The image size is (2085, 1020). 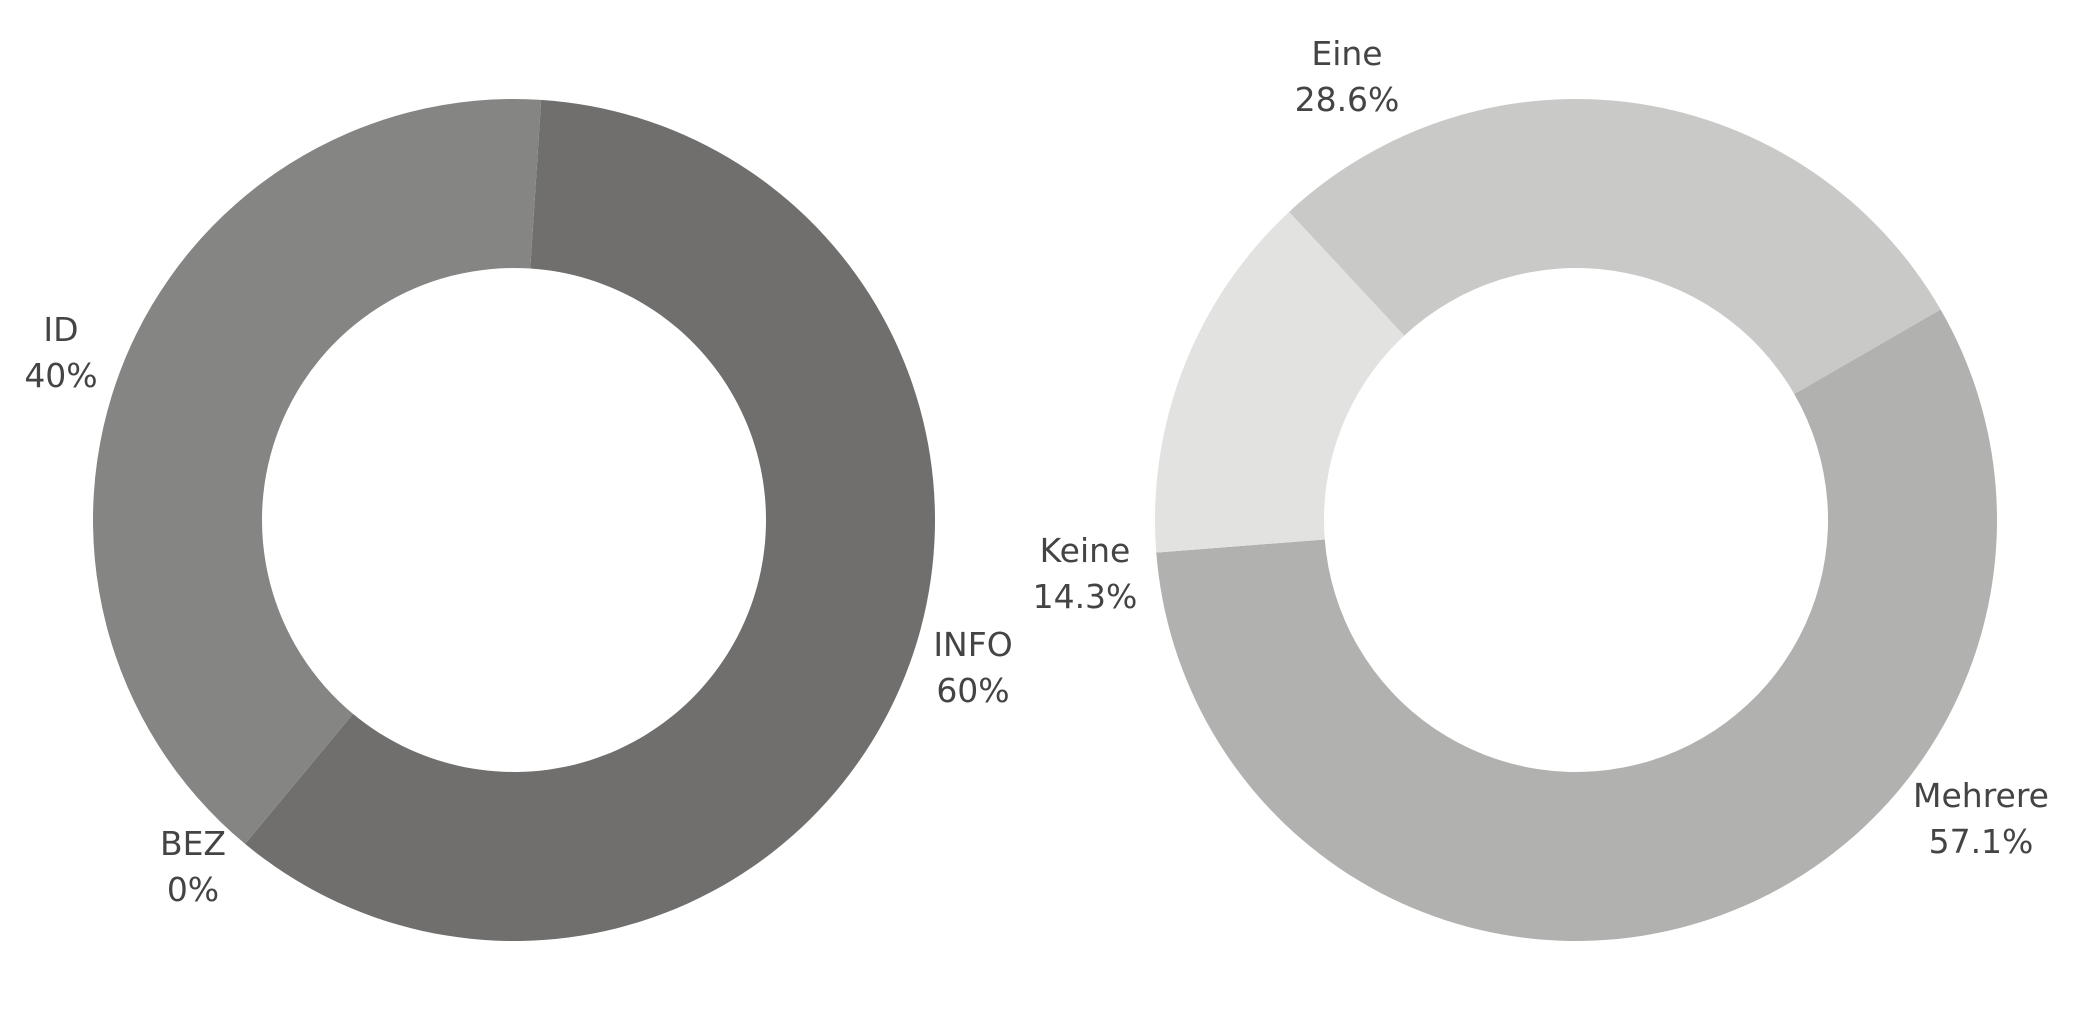 What do you see at coordinates (1085, 550) in the screenshot?
I see `slice-label-name: Keine` at bounding box center [1085, 550].